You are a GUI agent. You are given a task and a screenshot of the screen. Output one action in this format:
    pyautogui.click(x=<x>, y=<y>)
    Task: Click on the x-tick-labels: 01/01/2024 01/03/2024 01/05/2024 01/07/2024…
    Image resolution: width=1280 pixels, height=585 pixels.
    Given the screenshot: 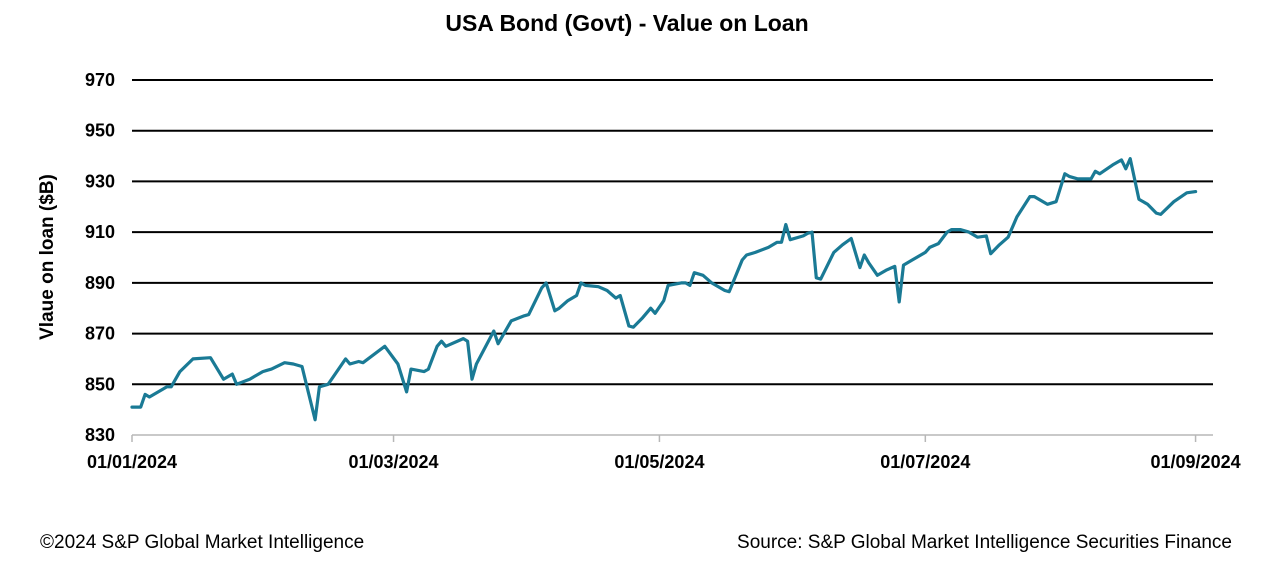 What is the action you would take?
    pyautogui.click(x=664, y=462)
    